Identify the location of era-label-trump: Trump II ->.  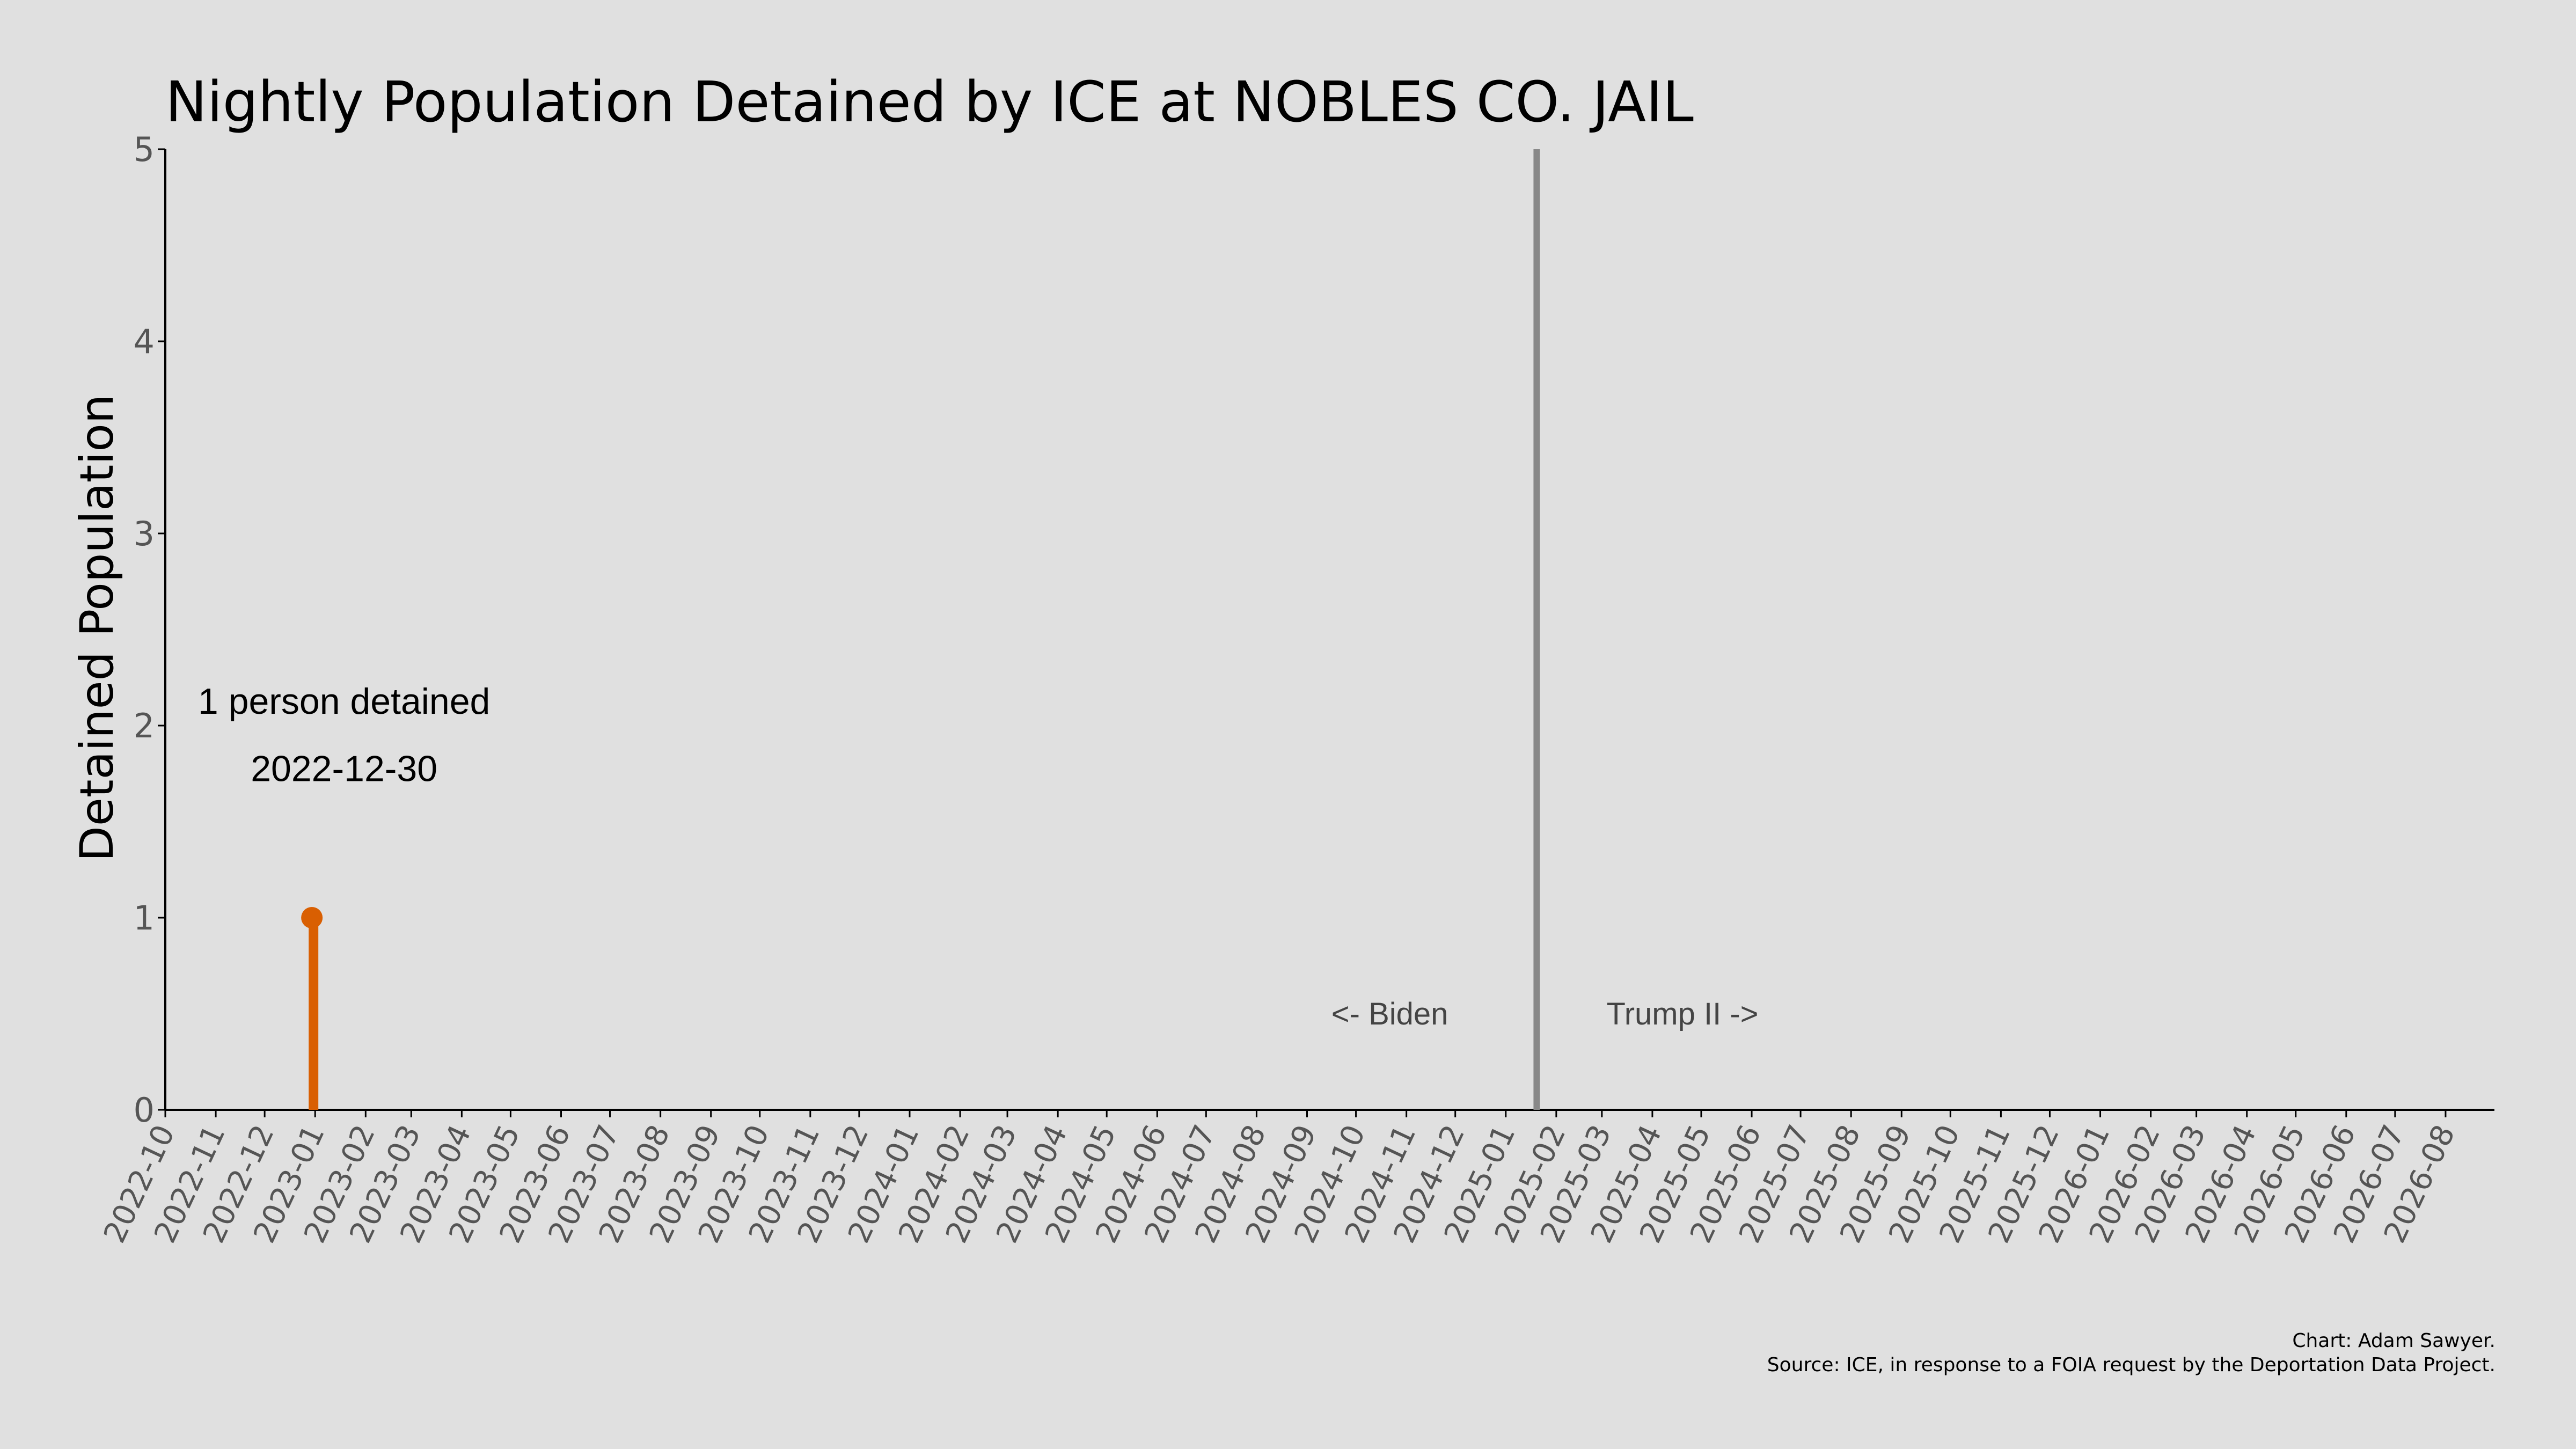
(1682, 1014).